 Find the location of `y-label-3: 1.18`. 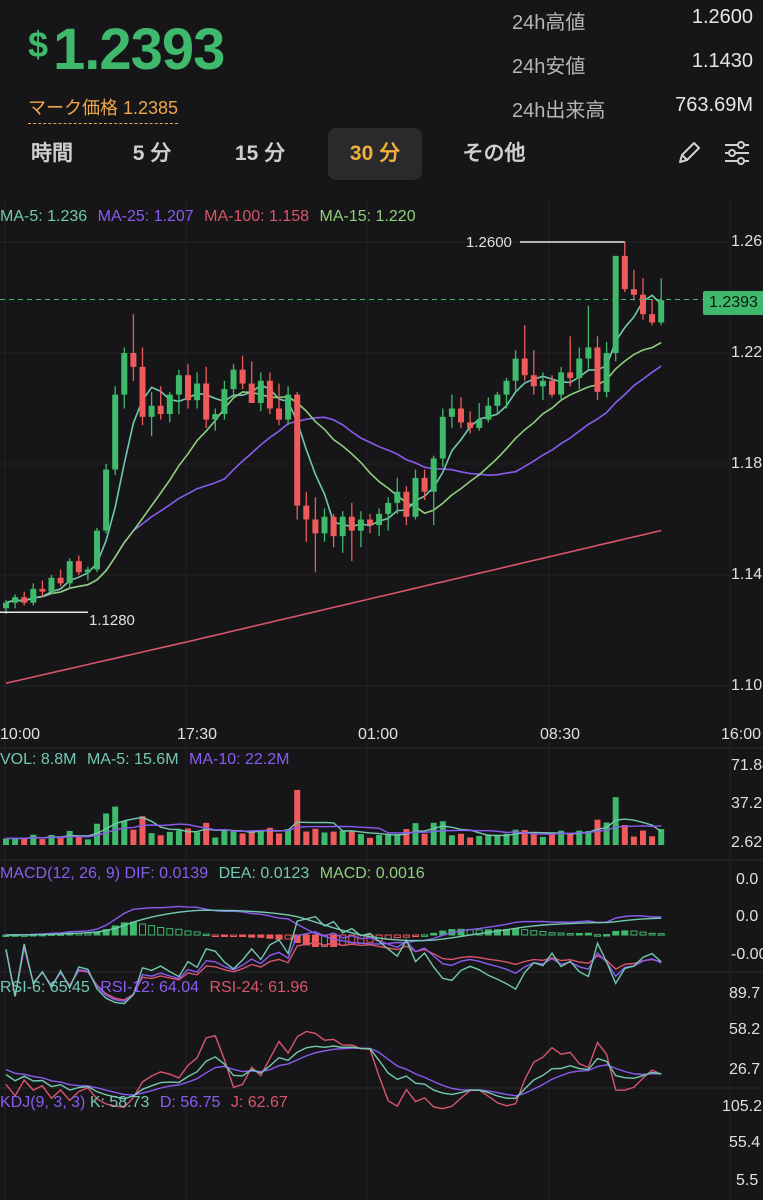

y-label-3: 1.18 is located at coordinates (747, 463).